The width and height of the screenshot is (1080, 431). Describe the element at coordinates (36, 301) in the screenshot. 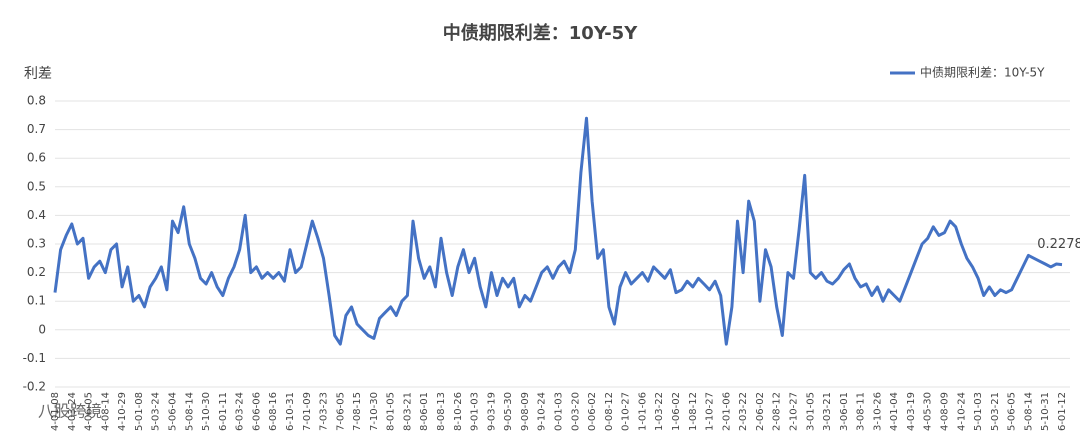

I see `y-tick-label: 0.1` at that location.